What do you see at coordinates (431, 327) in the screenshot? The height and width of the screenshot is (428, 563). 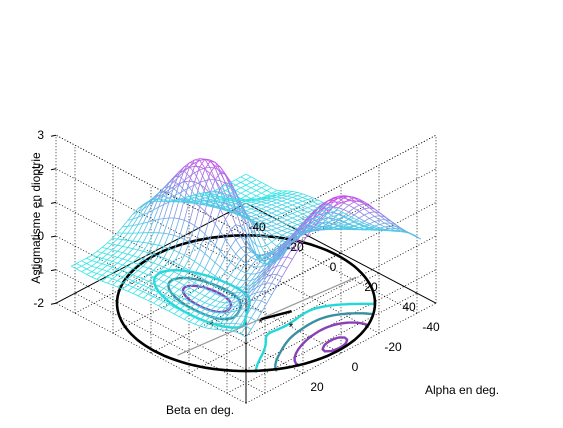 I see `alpha-tick-label: -40` at bounding box center [431, 327].